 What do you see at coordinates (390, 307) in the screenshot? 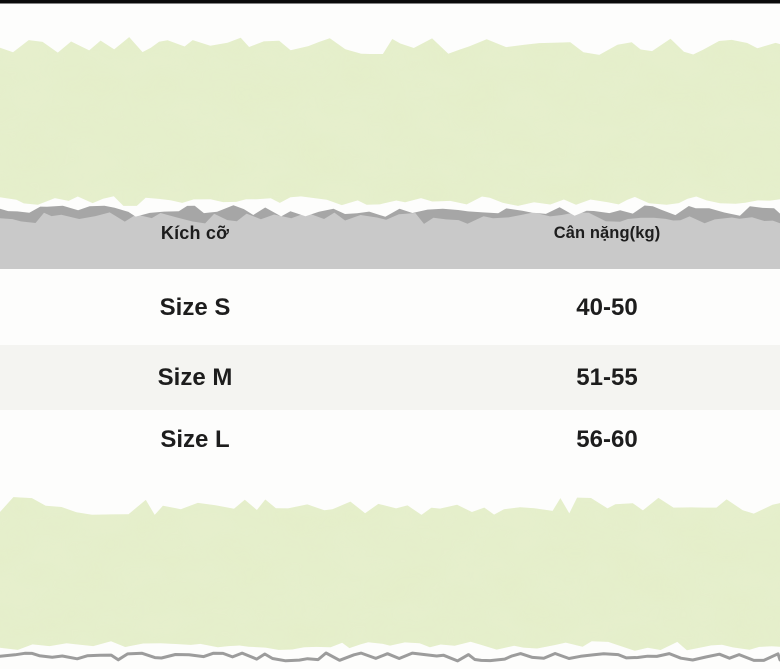
I see `table-row-size-s: Size S 40-50` at bounding box center [390, 307].